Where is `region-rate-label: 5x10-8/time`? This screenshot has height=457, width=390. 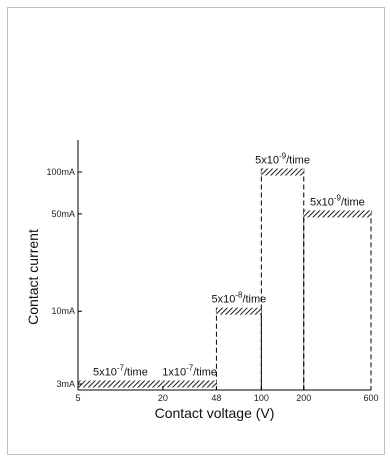
region-rate-label: 5x10-8/time is located at coordinates (238, 298).